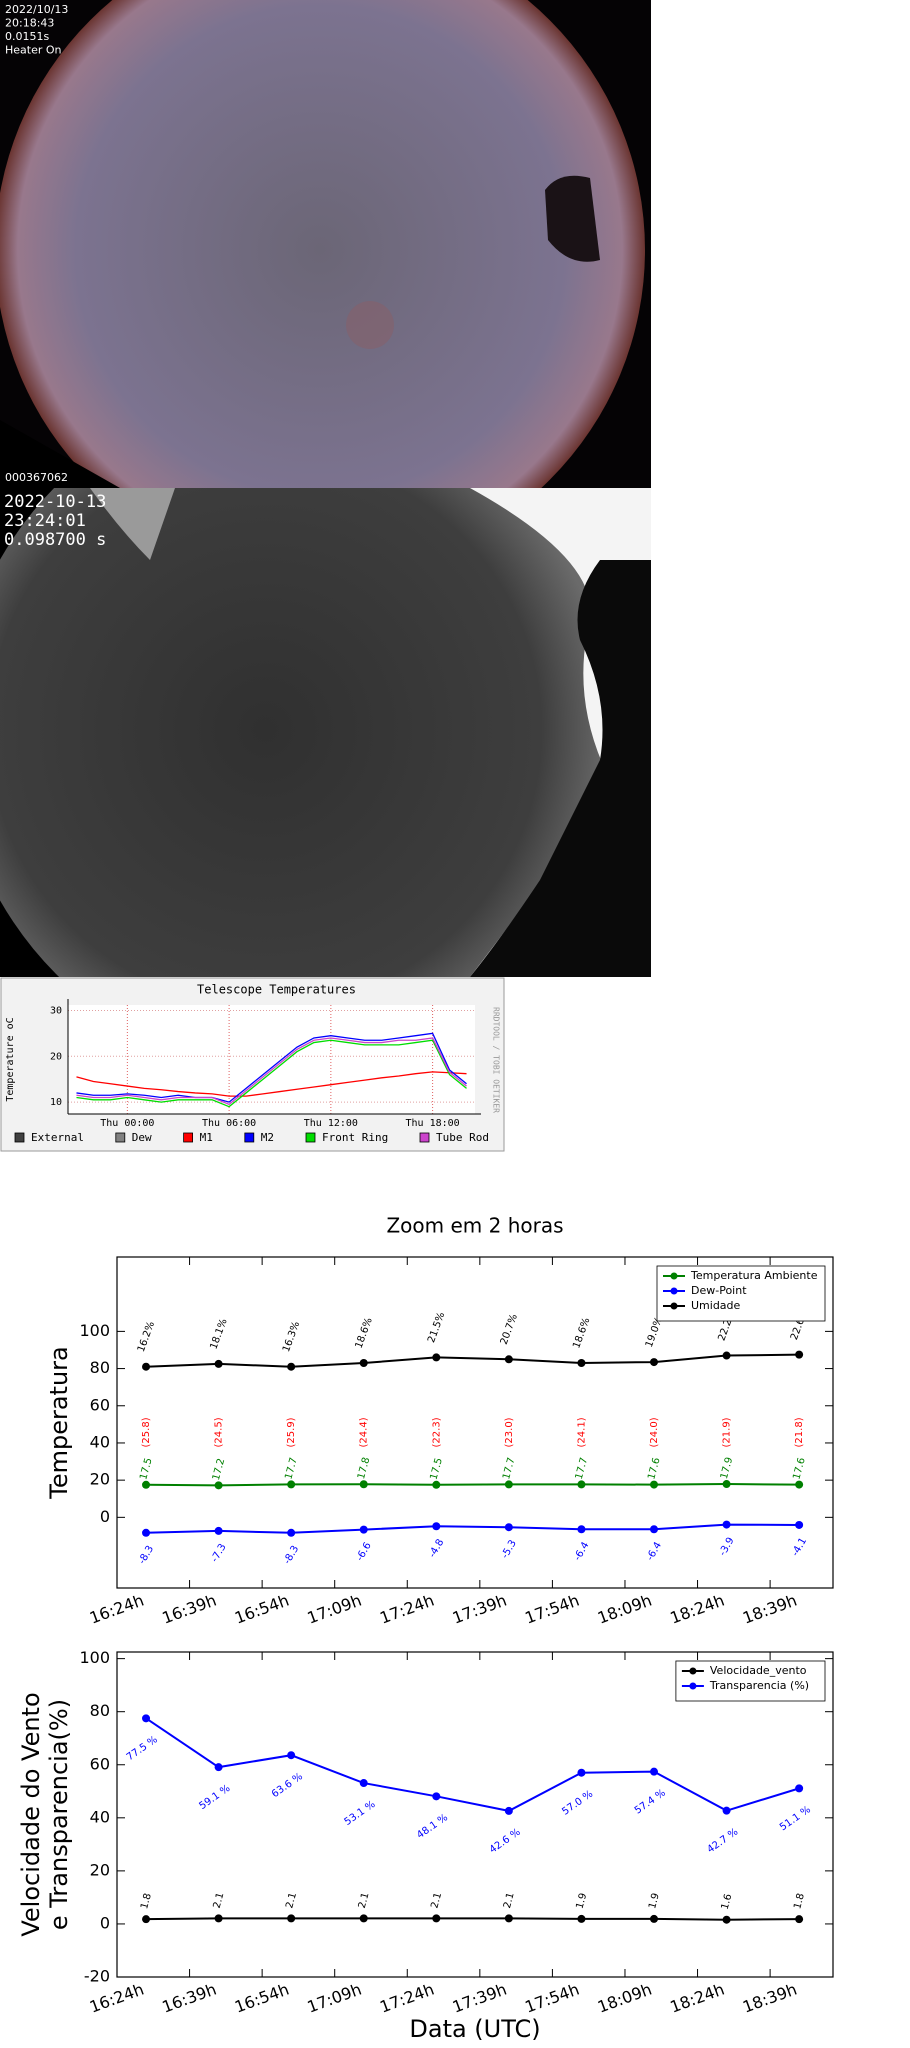 Image resolution: width=910 pixels, height=2048 pixels. Describe the element at coordinates (496, 1060) in the screenshot. I see `watermark: RRDTOOL / TOBI OETIKER` at that location.